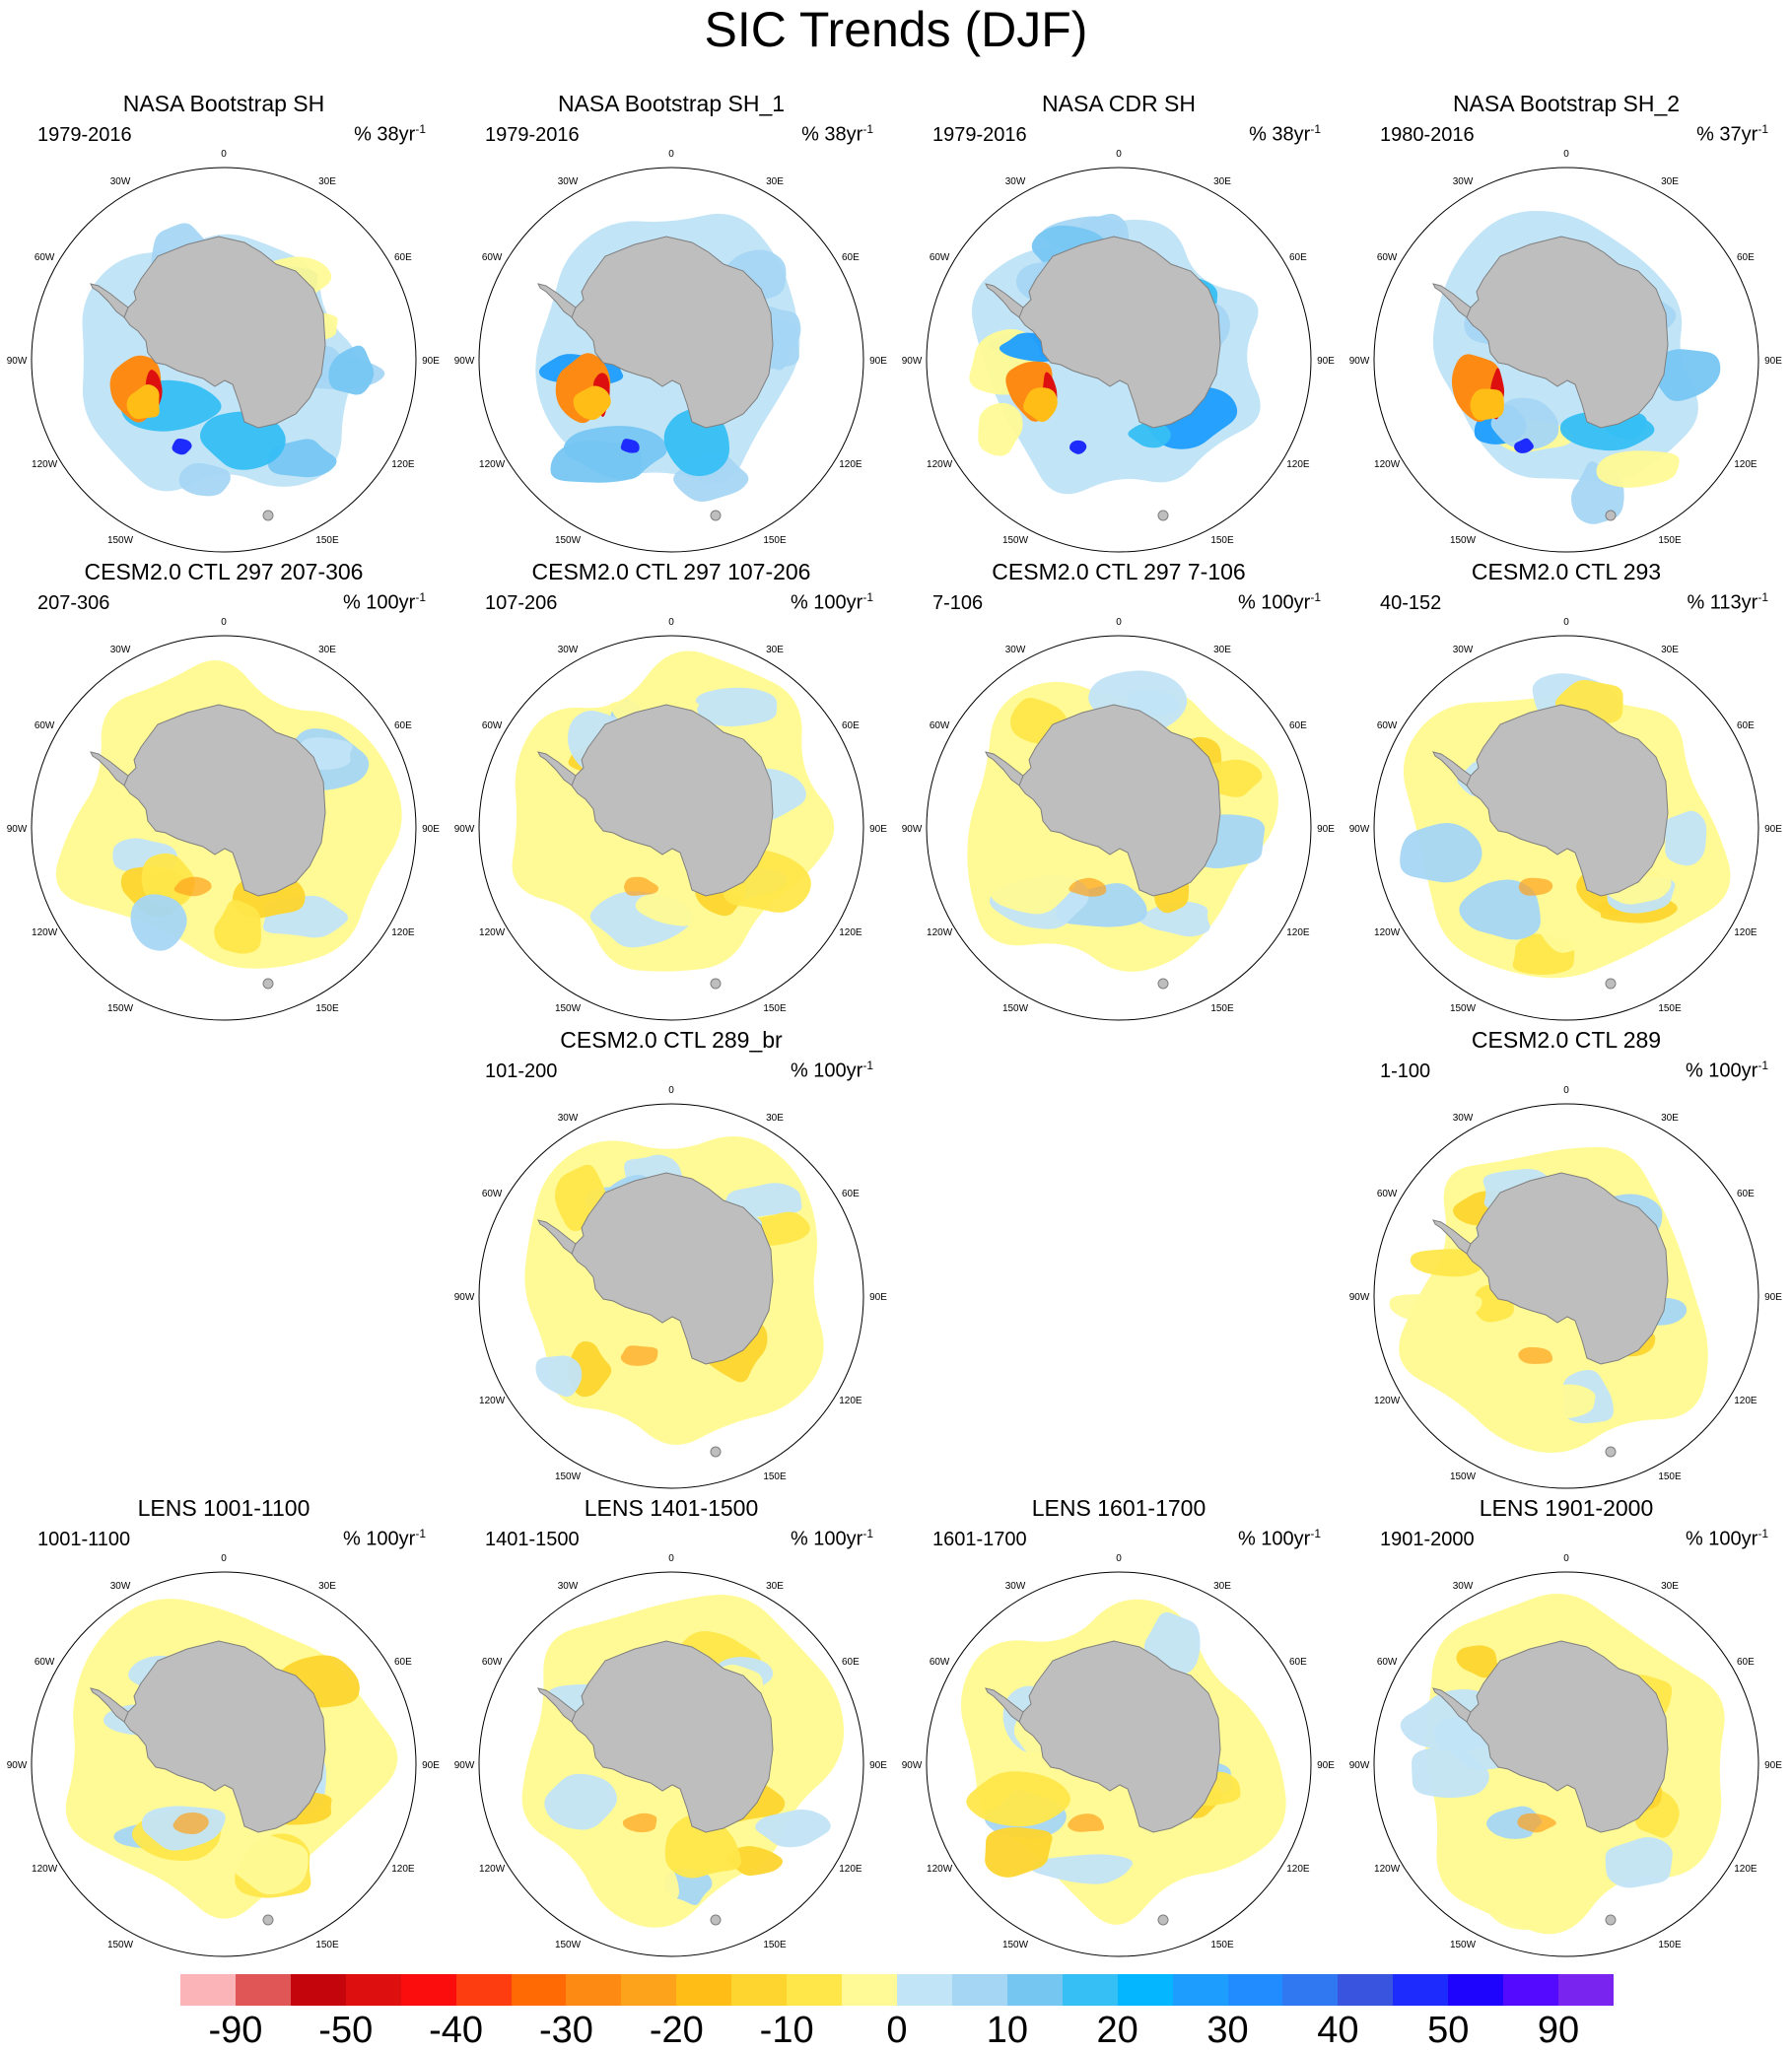 The width and height of the screenshot is (1792, 2052). I want to click on colorbar-tick-label: -50, so click(346, 2030).